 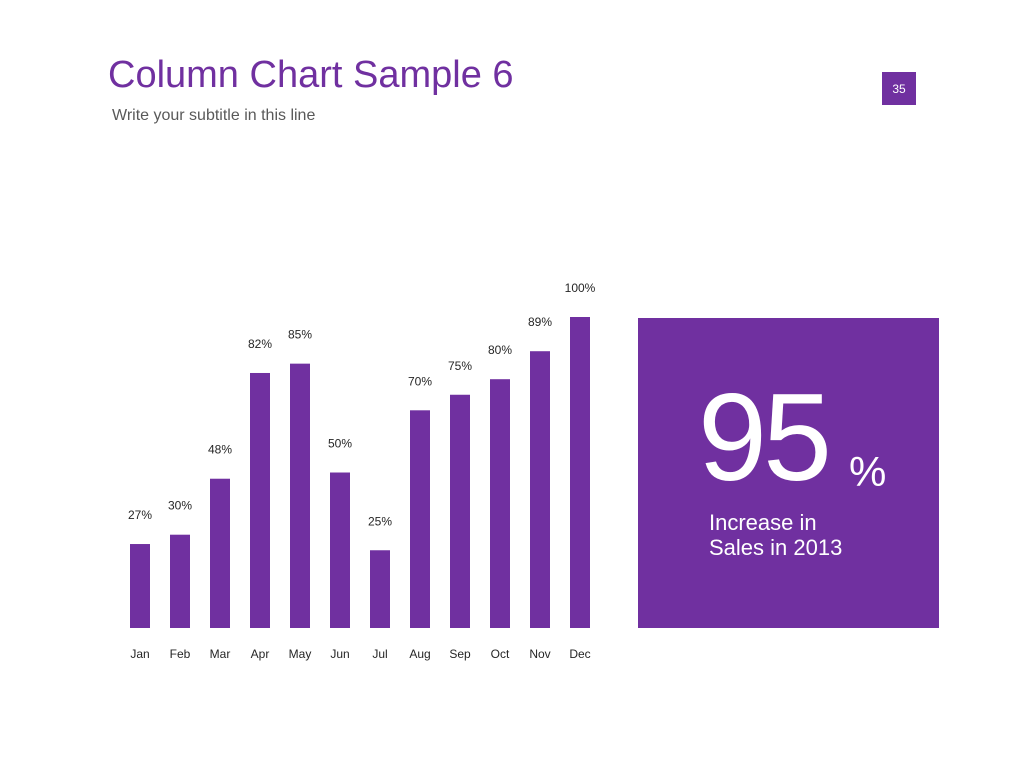 What do you see at coordinates (260, 654) in the screenshot?
I see `category-label-apr: Apr` at bounding box center [260, 654].